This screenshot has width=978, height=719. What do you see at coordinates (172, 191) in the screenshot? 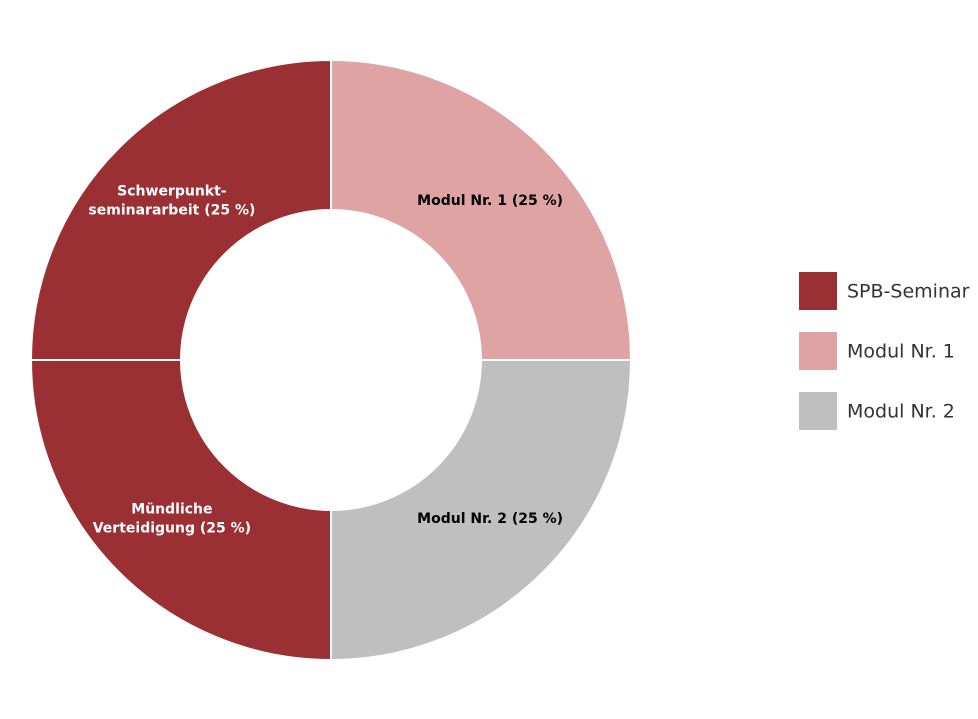
I see `data-label: Schwerpunkt-` at bounding box center [172, 191].